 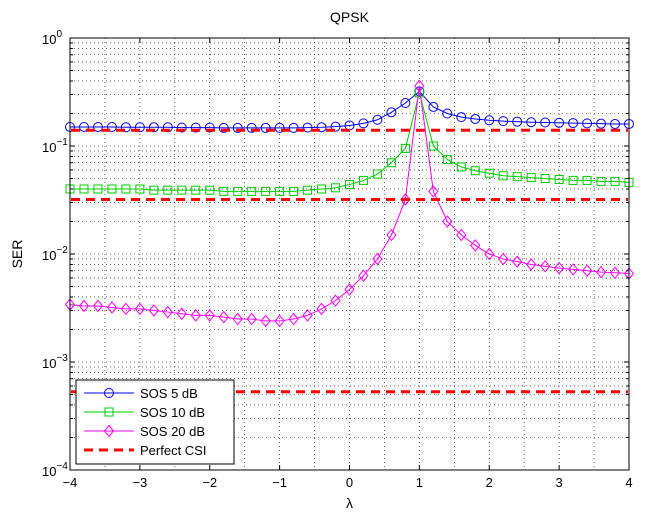 I want to click on x-tick-label: 3, so click(x=559, y=482).